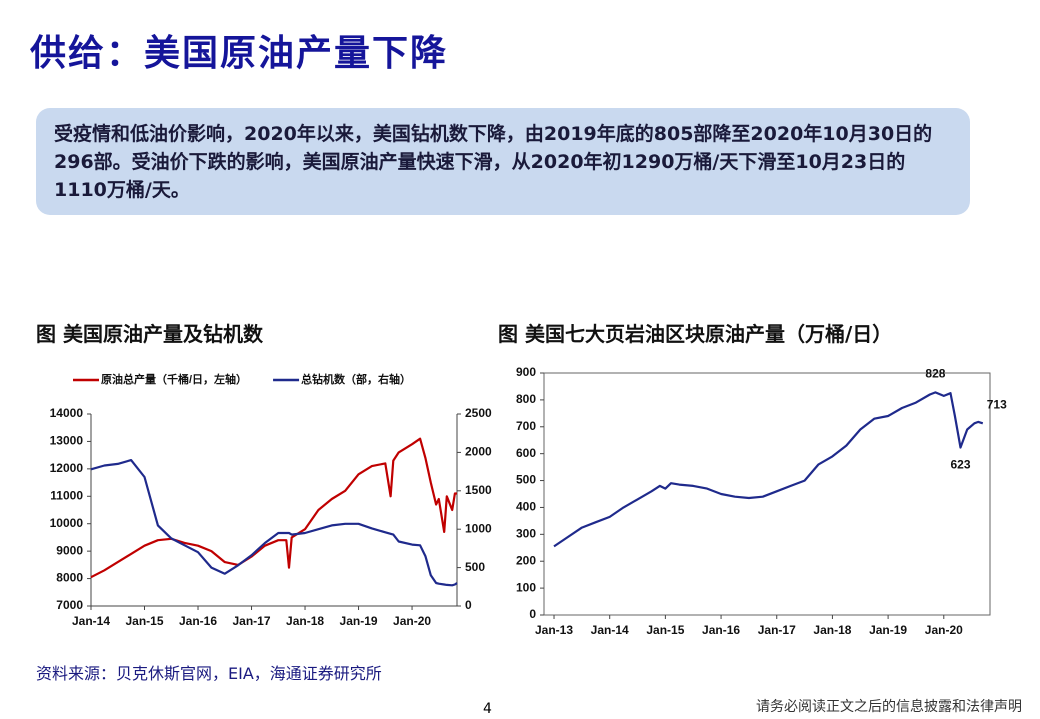 This screenshot has height=719, width=1040. I want to click on legend-label: 总钻机数（部，右轴）, so click(356, 379).